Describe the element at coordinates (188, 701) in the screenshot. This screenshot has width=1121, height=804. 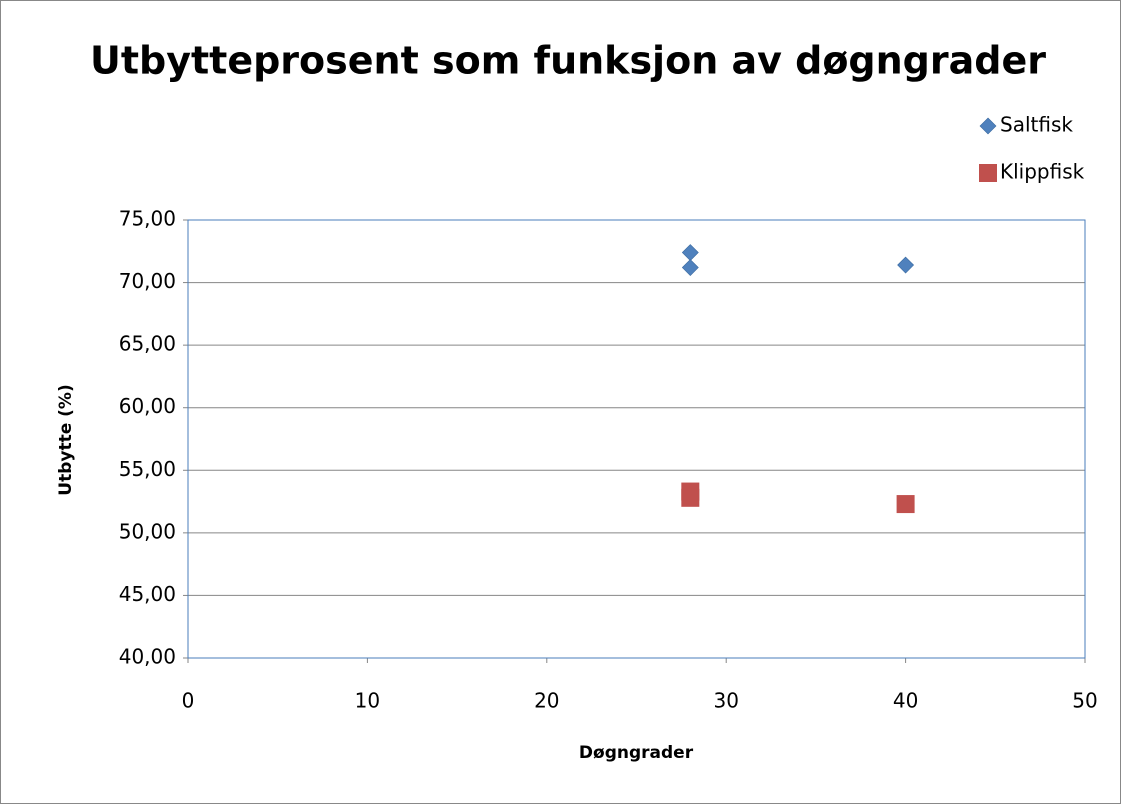
I see `x-tick-label: 0` at that location.